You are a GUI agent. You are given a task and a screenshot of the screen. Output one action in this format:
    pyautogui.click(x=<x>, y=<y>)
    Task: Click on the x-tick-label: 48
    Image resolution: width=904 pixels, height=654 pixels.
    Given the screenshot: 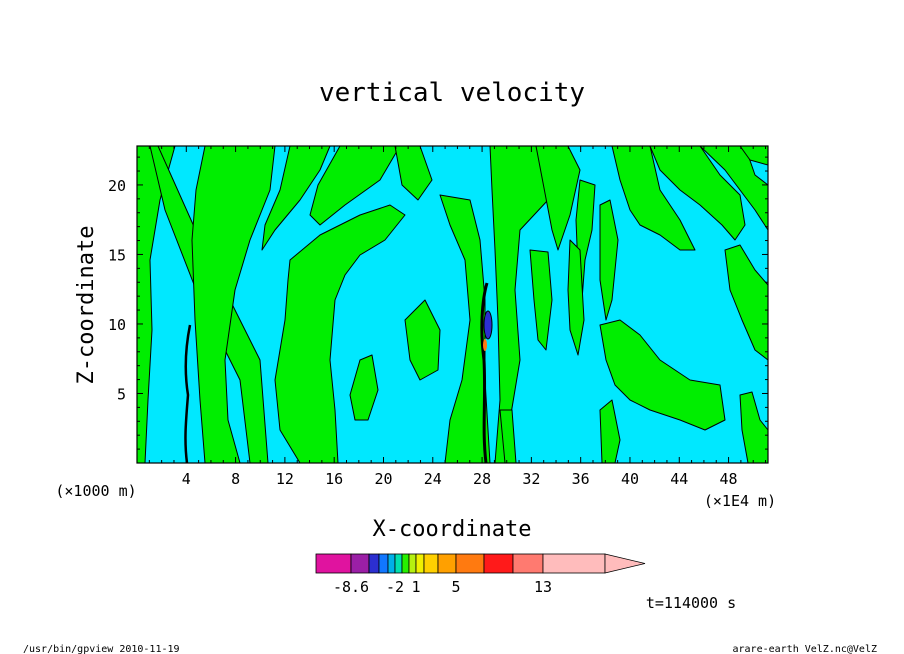 What is the action you would take?
    pyautogui.click(x=729, y=479)
    